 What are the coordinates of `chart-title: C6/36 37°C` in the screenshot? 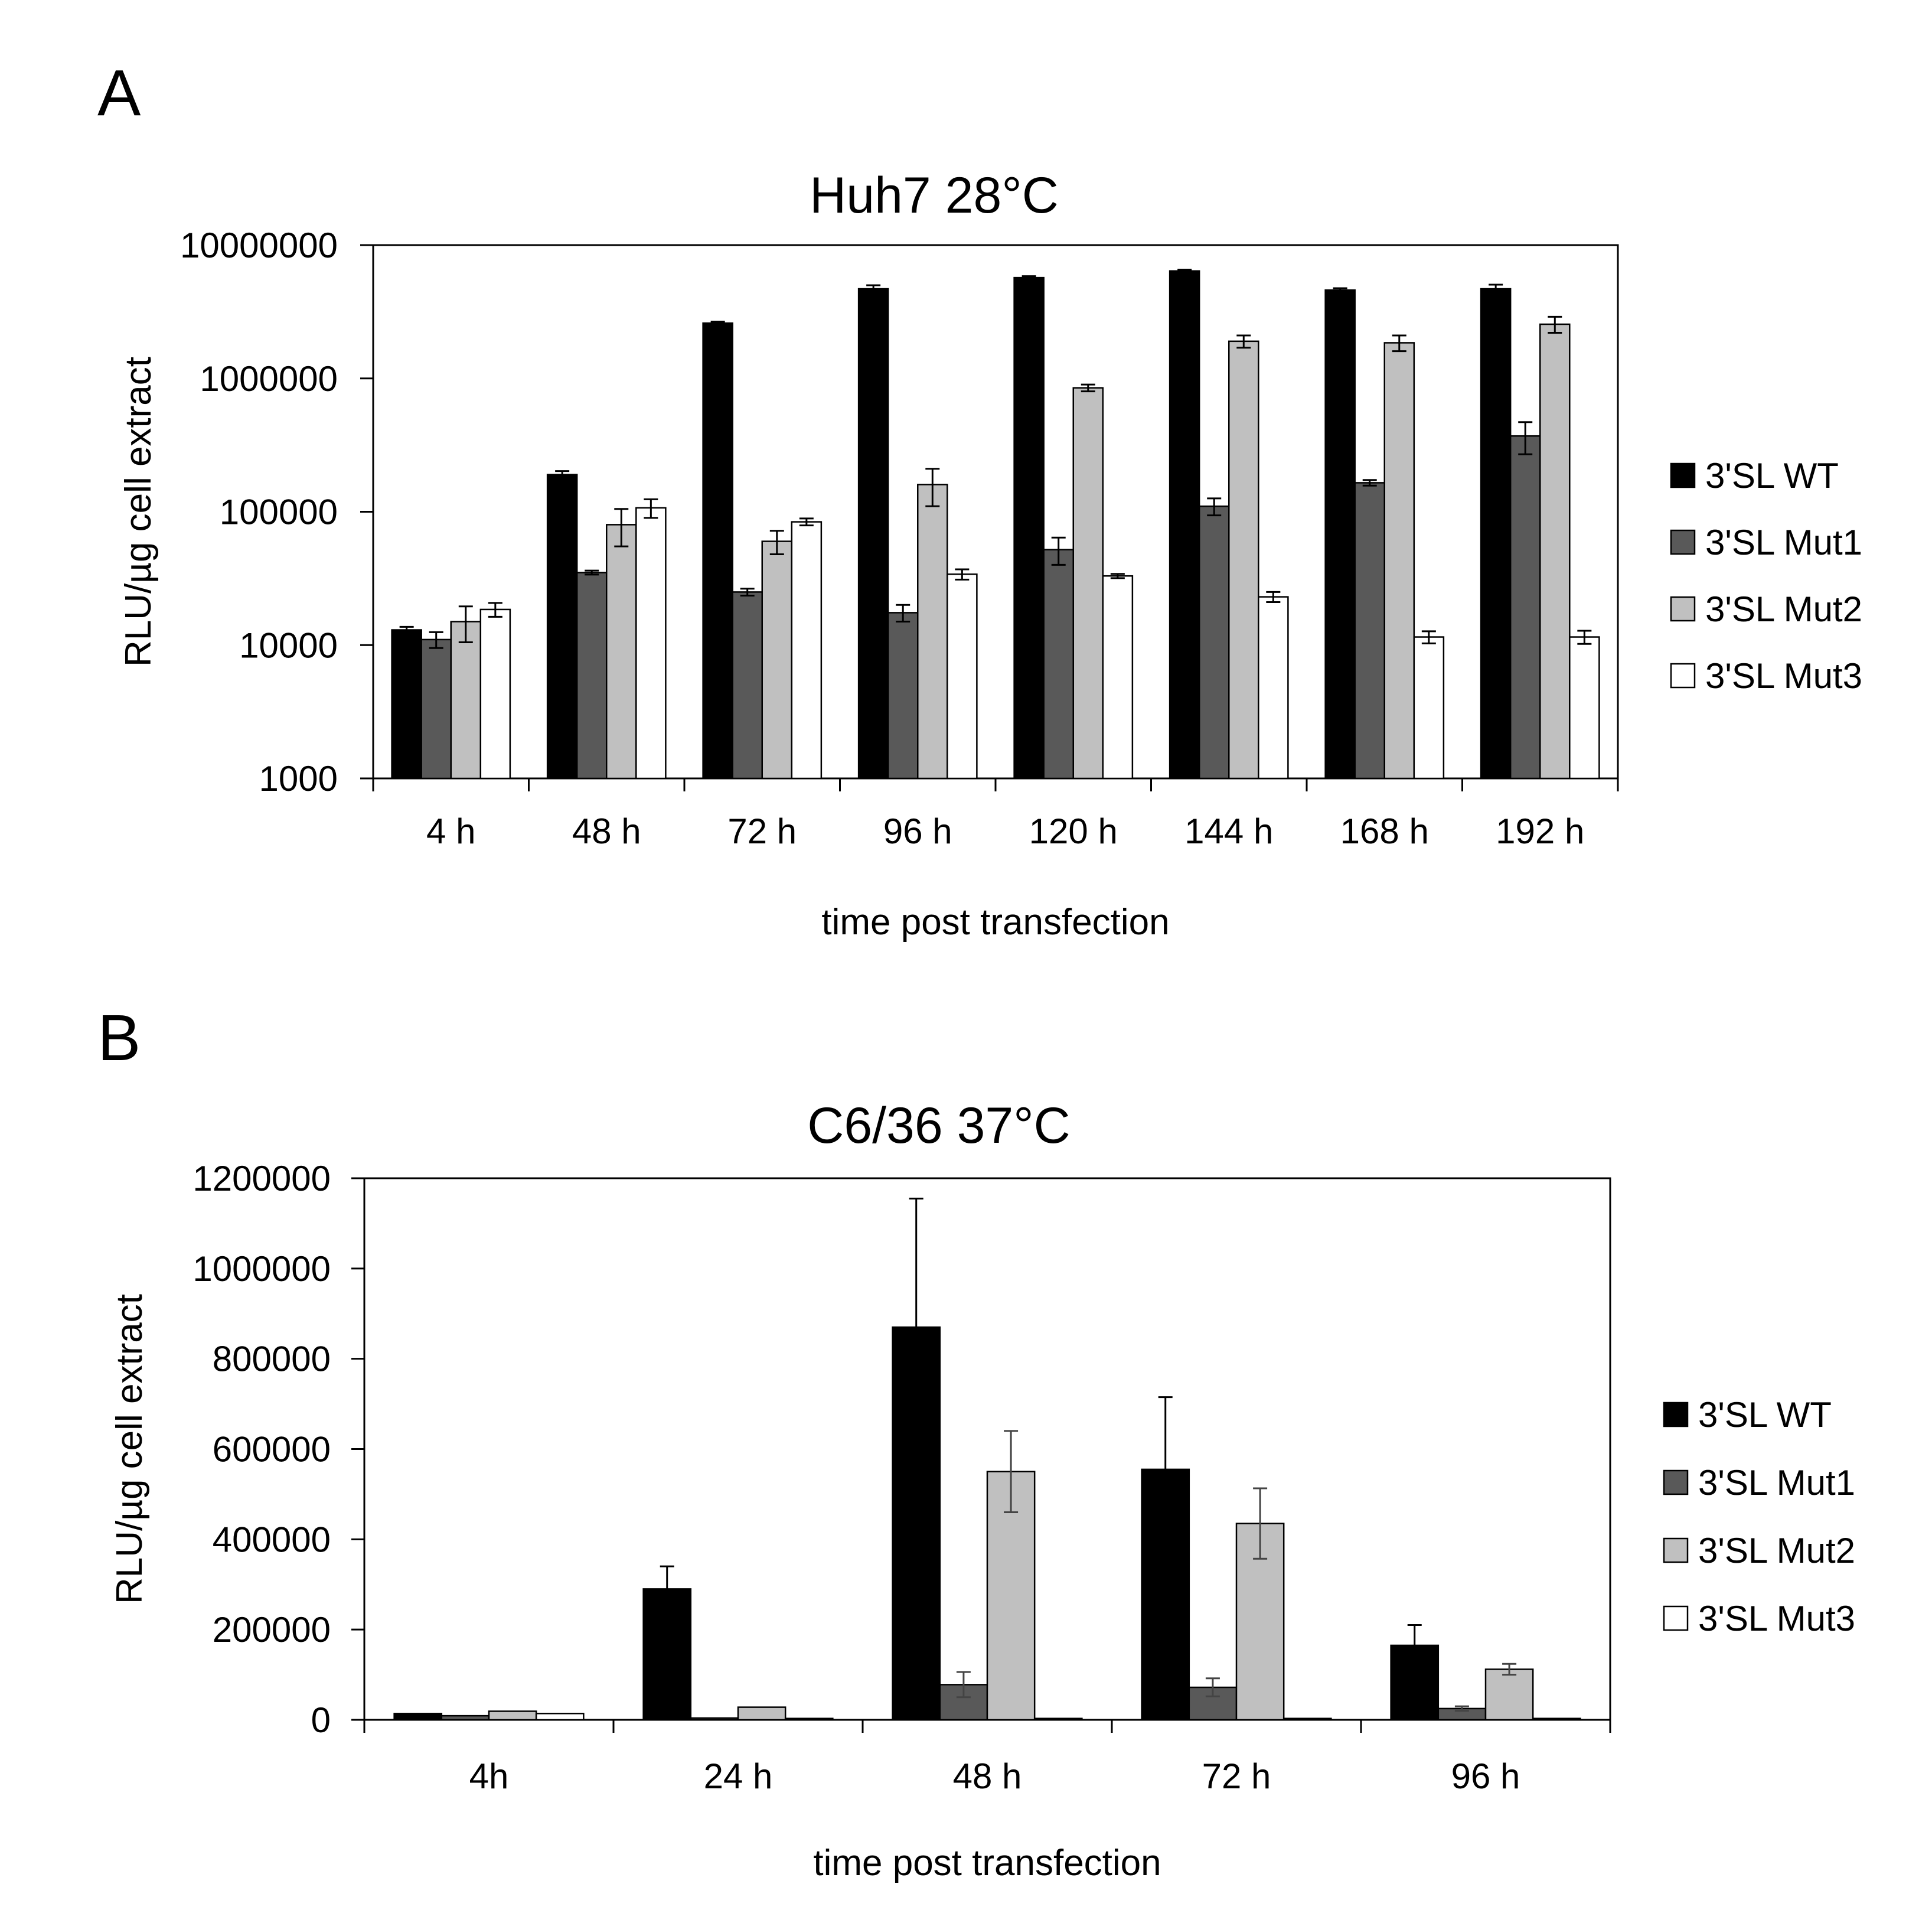 It's located at (939, 1125).